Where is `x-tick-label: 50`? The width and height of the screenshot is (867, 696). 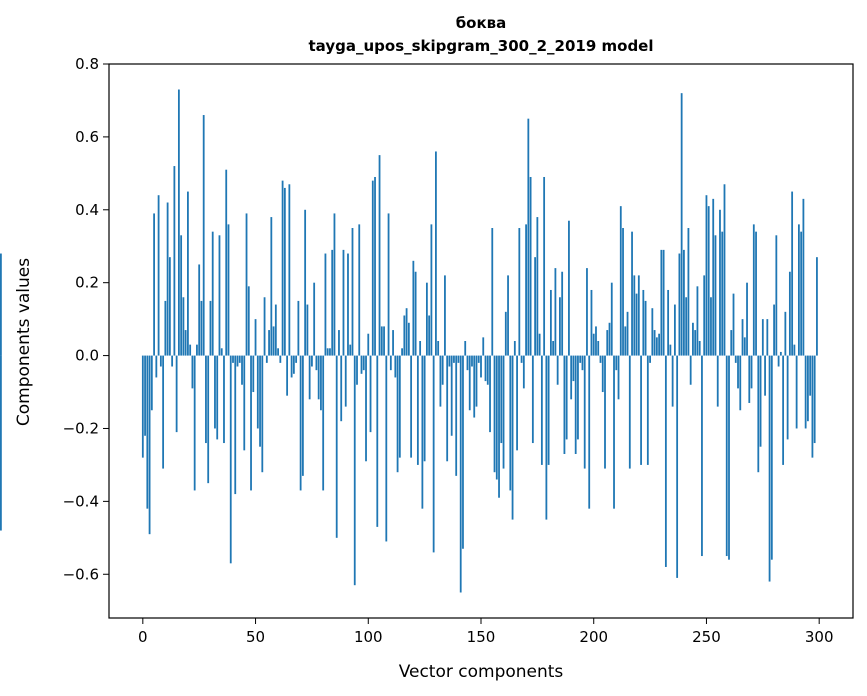
x-tick-label: 50 is located at coordinates (255, 637).